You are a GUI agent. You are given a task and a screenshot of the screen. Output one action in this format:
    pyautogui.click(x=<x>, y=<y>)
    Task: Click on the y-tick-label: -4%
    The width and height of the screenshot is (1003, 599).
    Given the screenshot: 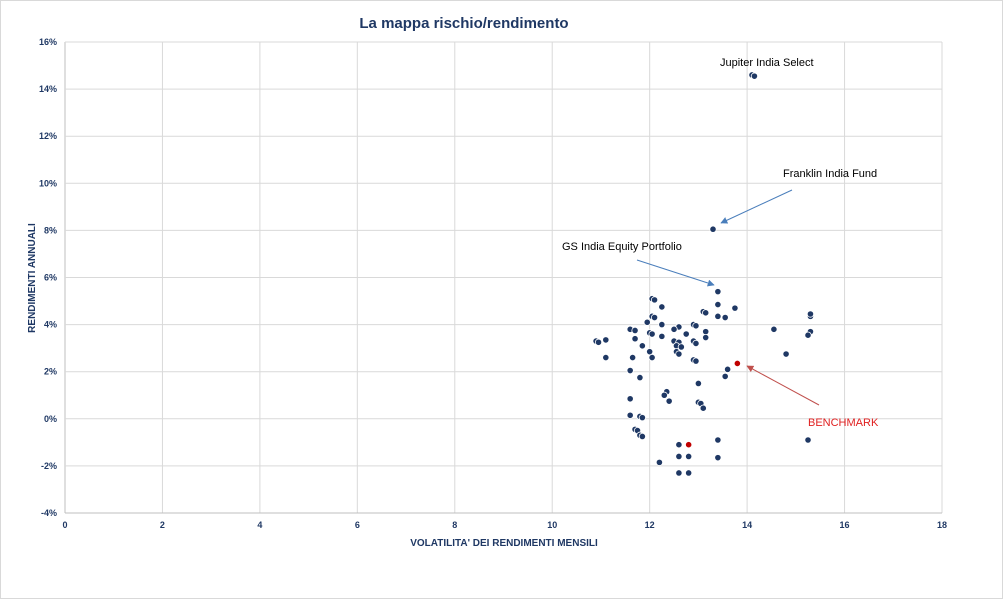 What is the action you would take?
    pyautogui.click(x=49, y=513)
    